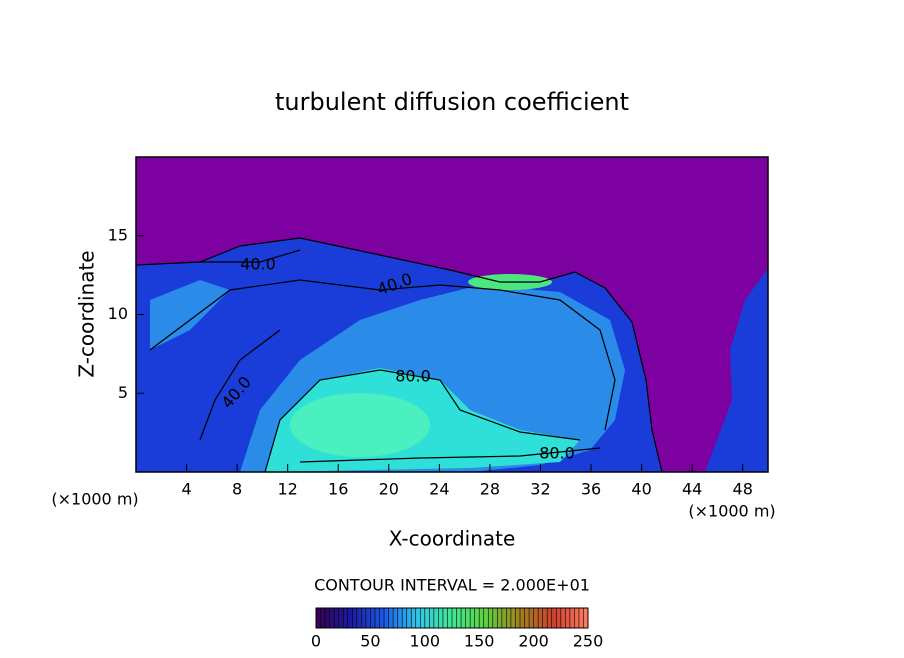 Image resolution: width=904 pixels, height=658 pixels. What do you see at coordinates (641, 489) in the screenshot?
I see `x-tick-label: 40` at bounding box center [641, 489].